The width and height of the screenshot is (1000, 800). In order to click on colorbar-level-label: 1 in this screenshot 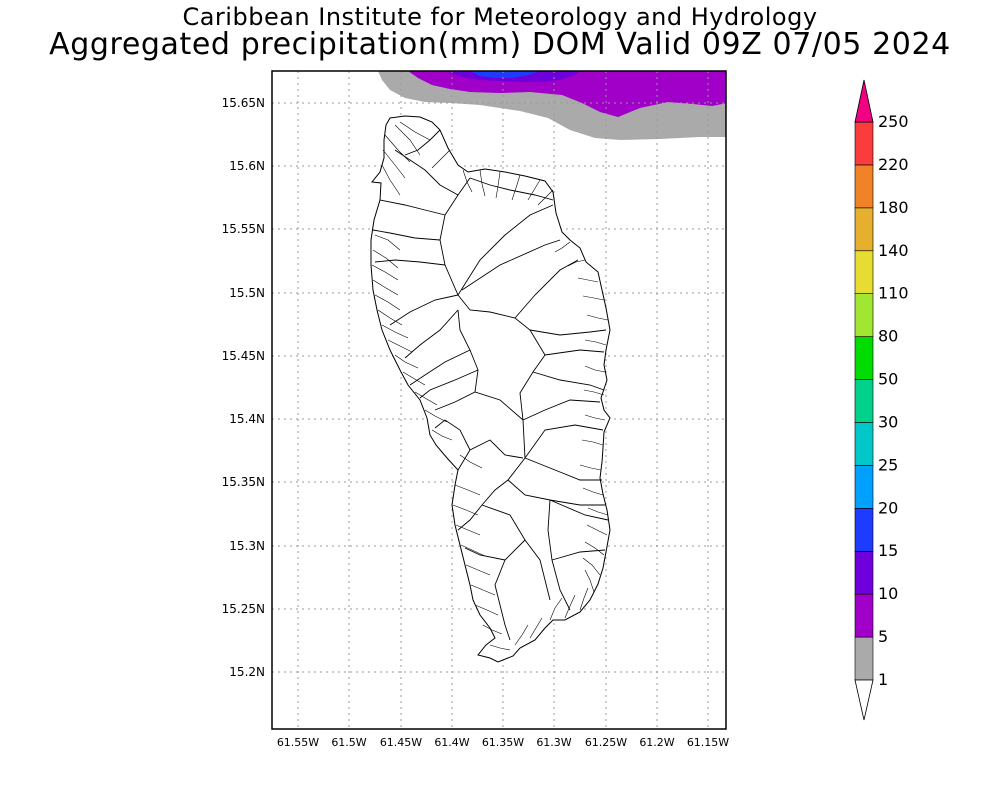, I will do `click(883, 679)`.